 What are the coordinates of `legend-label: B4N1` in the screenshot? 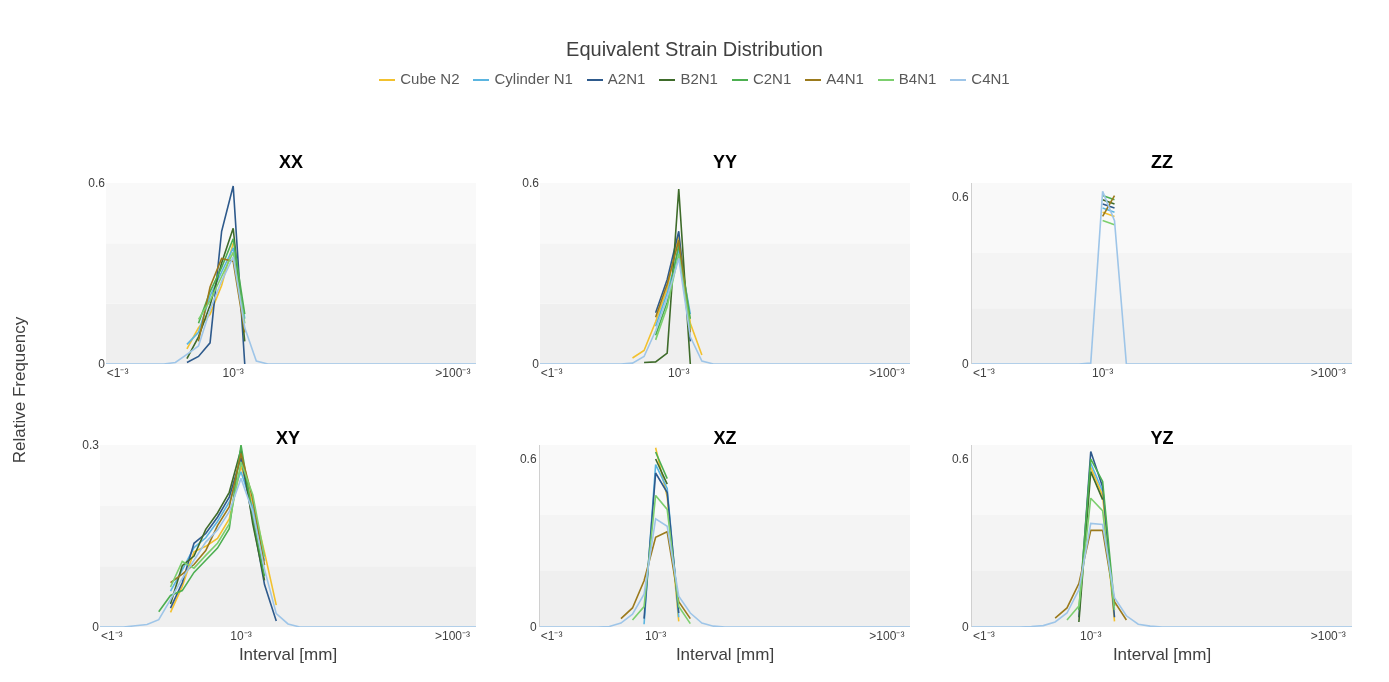 It's located at (917, 78).